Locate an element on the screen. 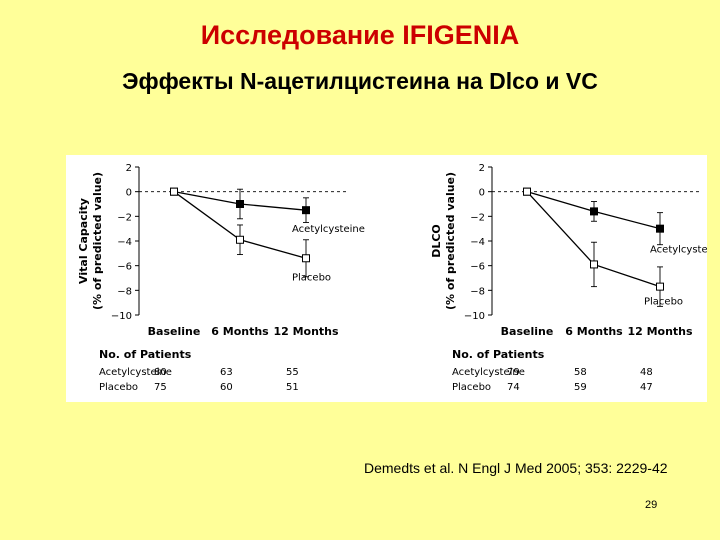 Image resolution: width=720 pixels, height=540 pixels. chart1-patients-value: 55 is located at coordinates (292, 372).